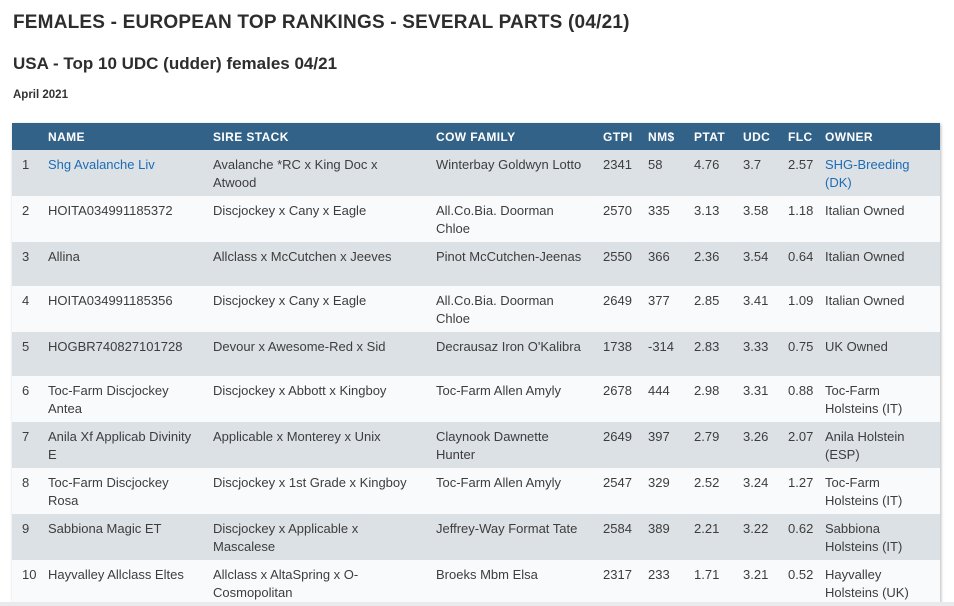 The width and height of the screenshot is (954, 606). Describe the element at coordinates (710, 354) in the screenshot. I see `ptat-cell: 2.83` at that location.